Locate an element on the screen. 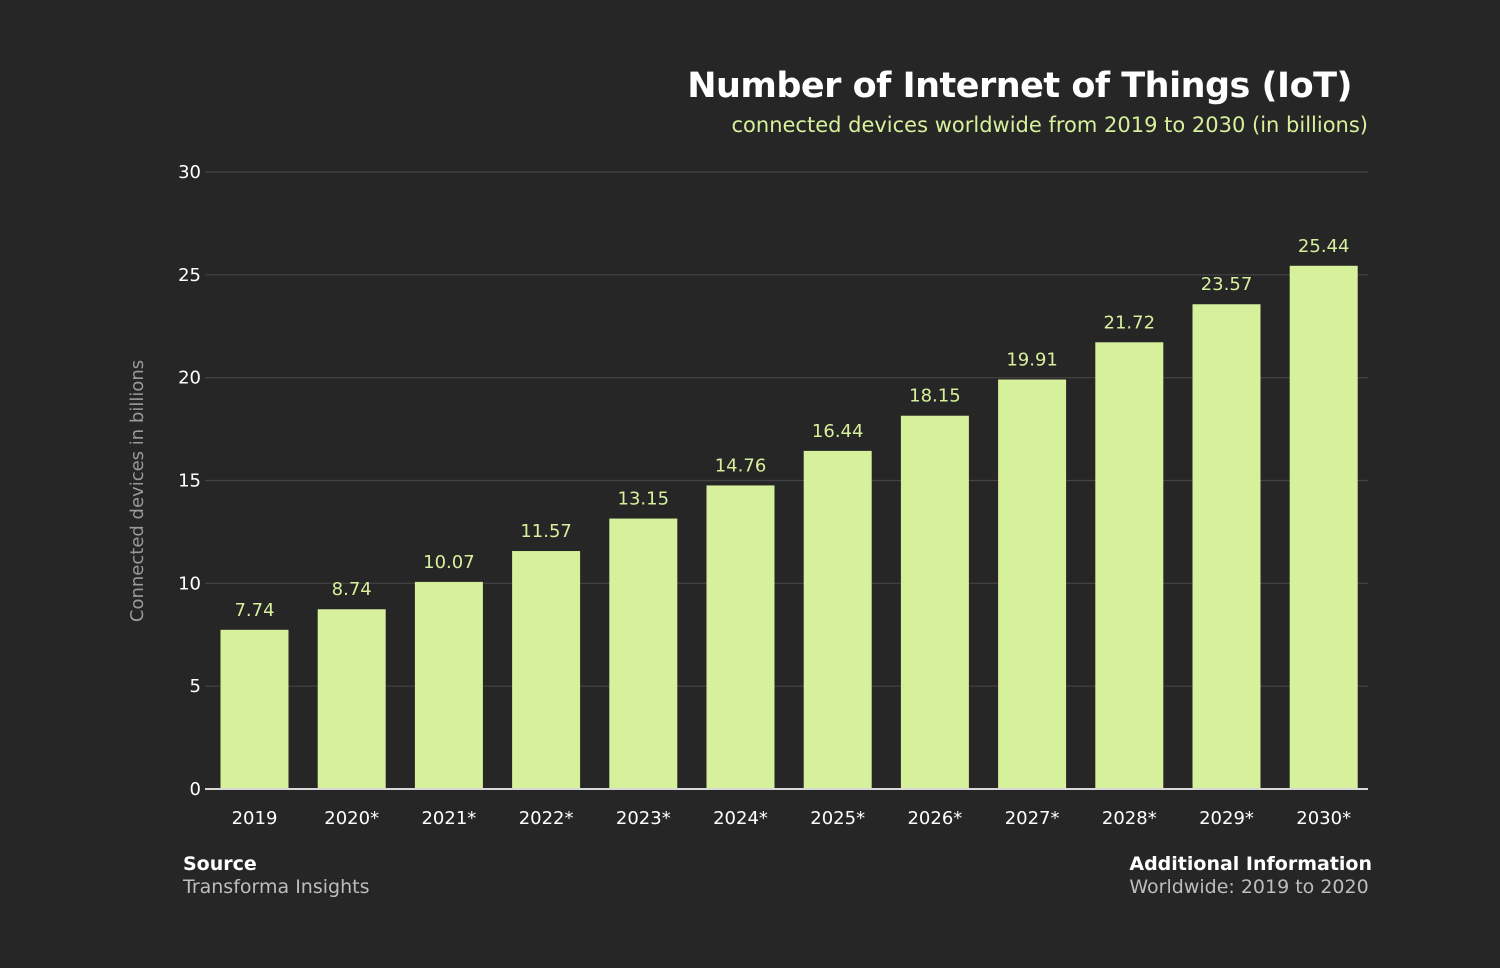 Image resolution: width=1500 pixels, height=968 pixels. x-tick-label: 2023* is located at coordinates (643, 818).